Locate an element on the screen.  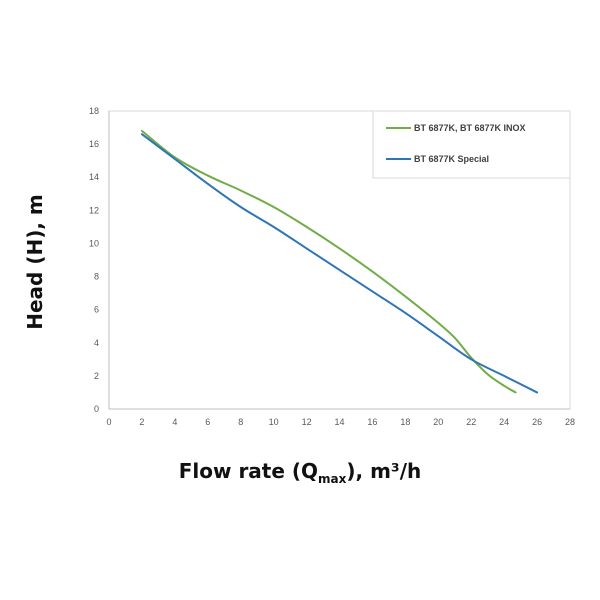
x-tick-label: 28 is located at coordinates (570, 422).